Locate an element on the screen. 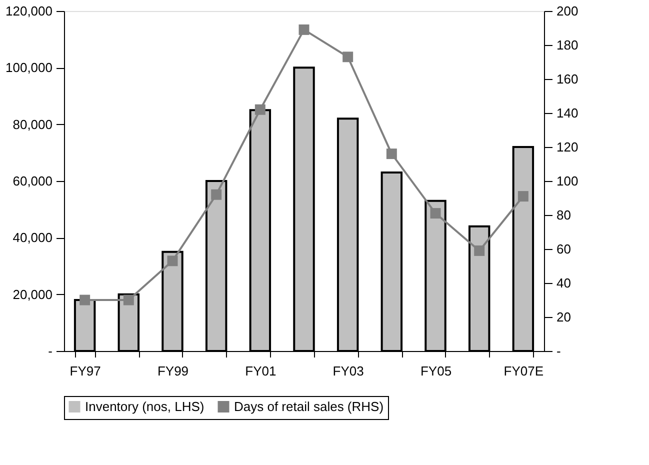 This screenshot has height=465, width=649. legend-label: Inventory (nos, LHS) is located at coordinates (144, 406).